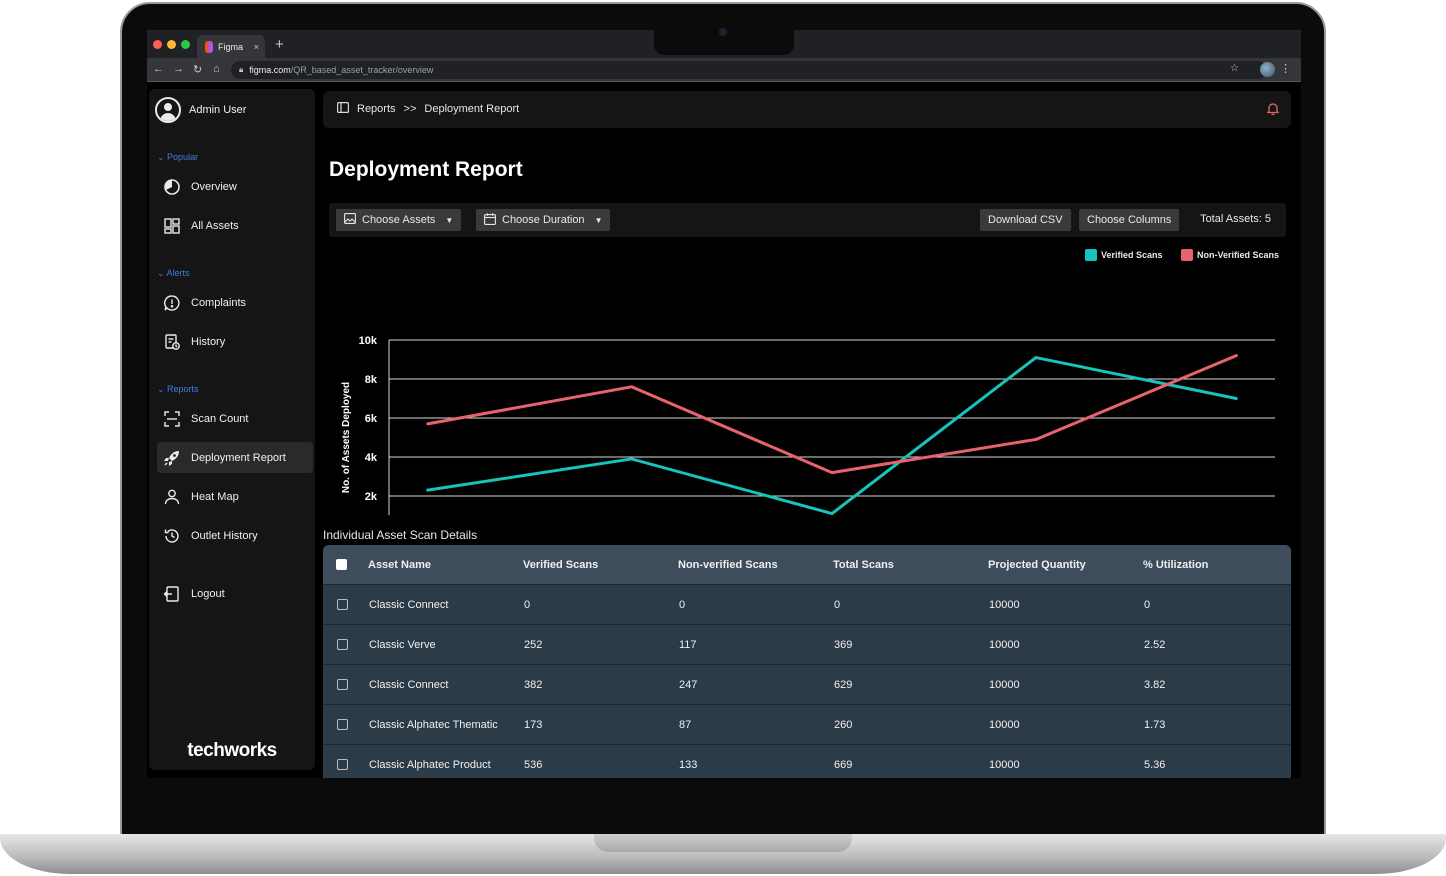  Describe the element at coordinates (1238, 255) in the screenshot. I see `legend-label: Non-Verified Scans` at that location.